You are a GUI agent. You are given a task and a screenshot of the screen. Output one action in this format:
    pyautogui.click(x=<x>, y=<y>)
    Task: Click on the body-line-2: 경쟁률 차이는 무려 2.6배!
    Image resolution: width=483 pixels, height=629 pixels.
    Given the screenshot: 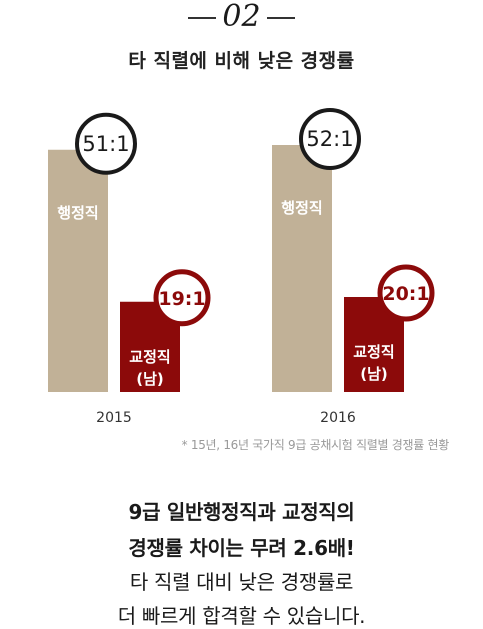 What is the action you would take?
    pyautogui.click(x=241, y=548)
    